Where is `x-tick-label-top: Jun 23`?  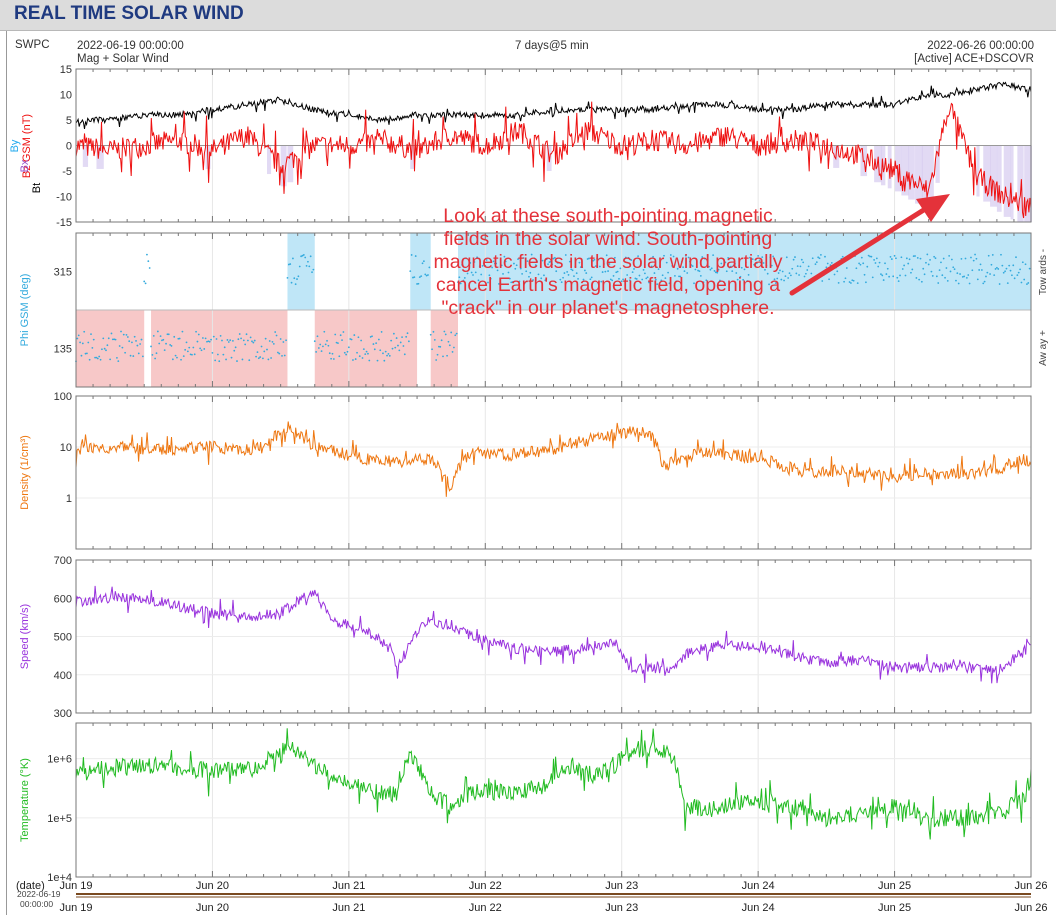
x-tick-label-top: Jun 23 is located at coordinates (621, 886).